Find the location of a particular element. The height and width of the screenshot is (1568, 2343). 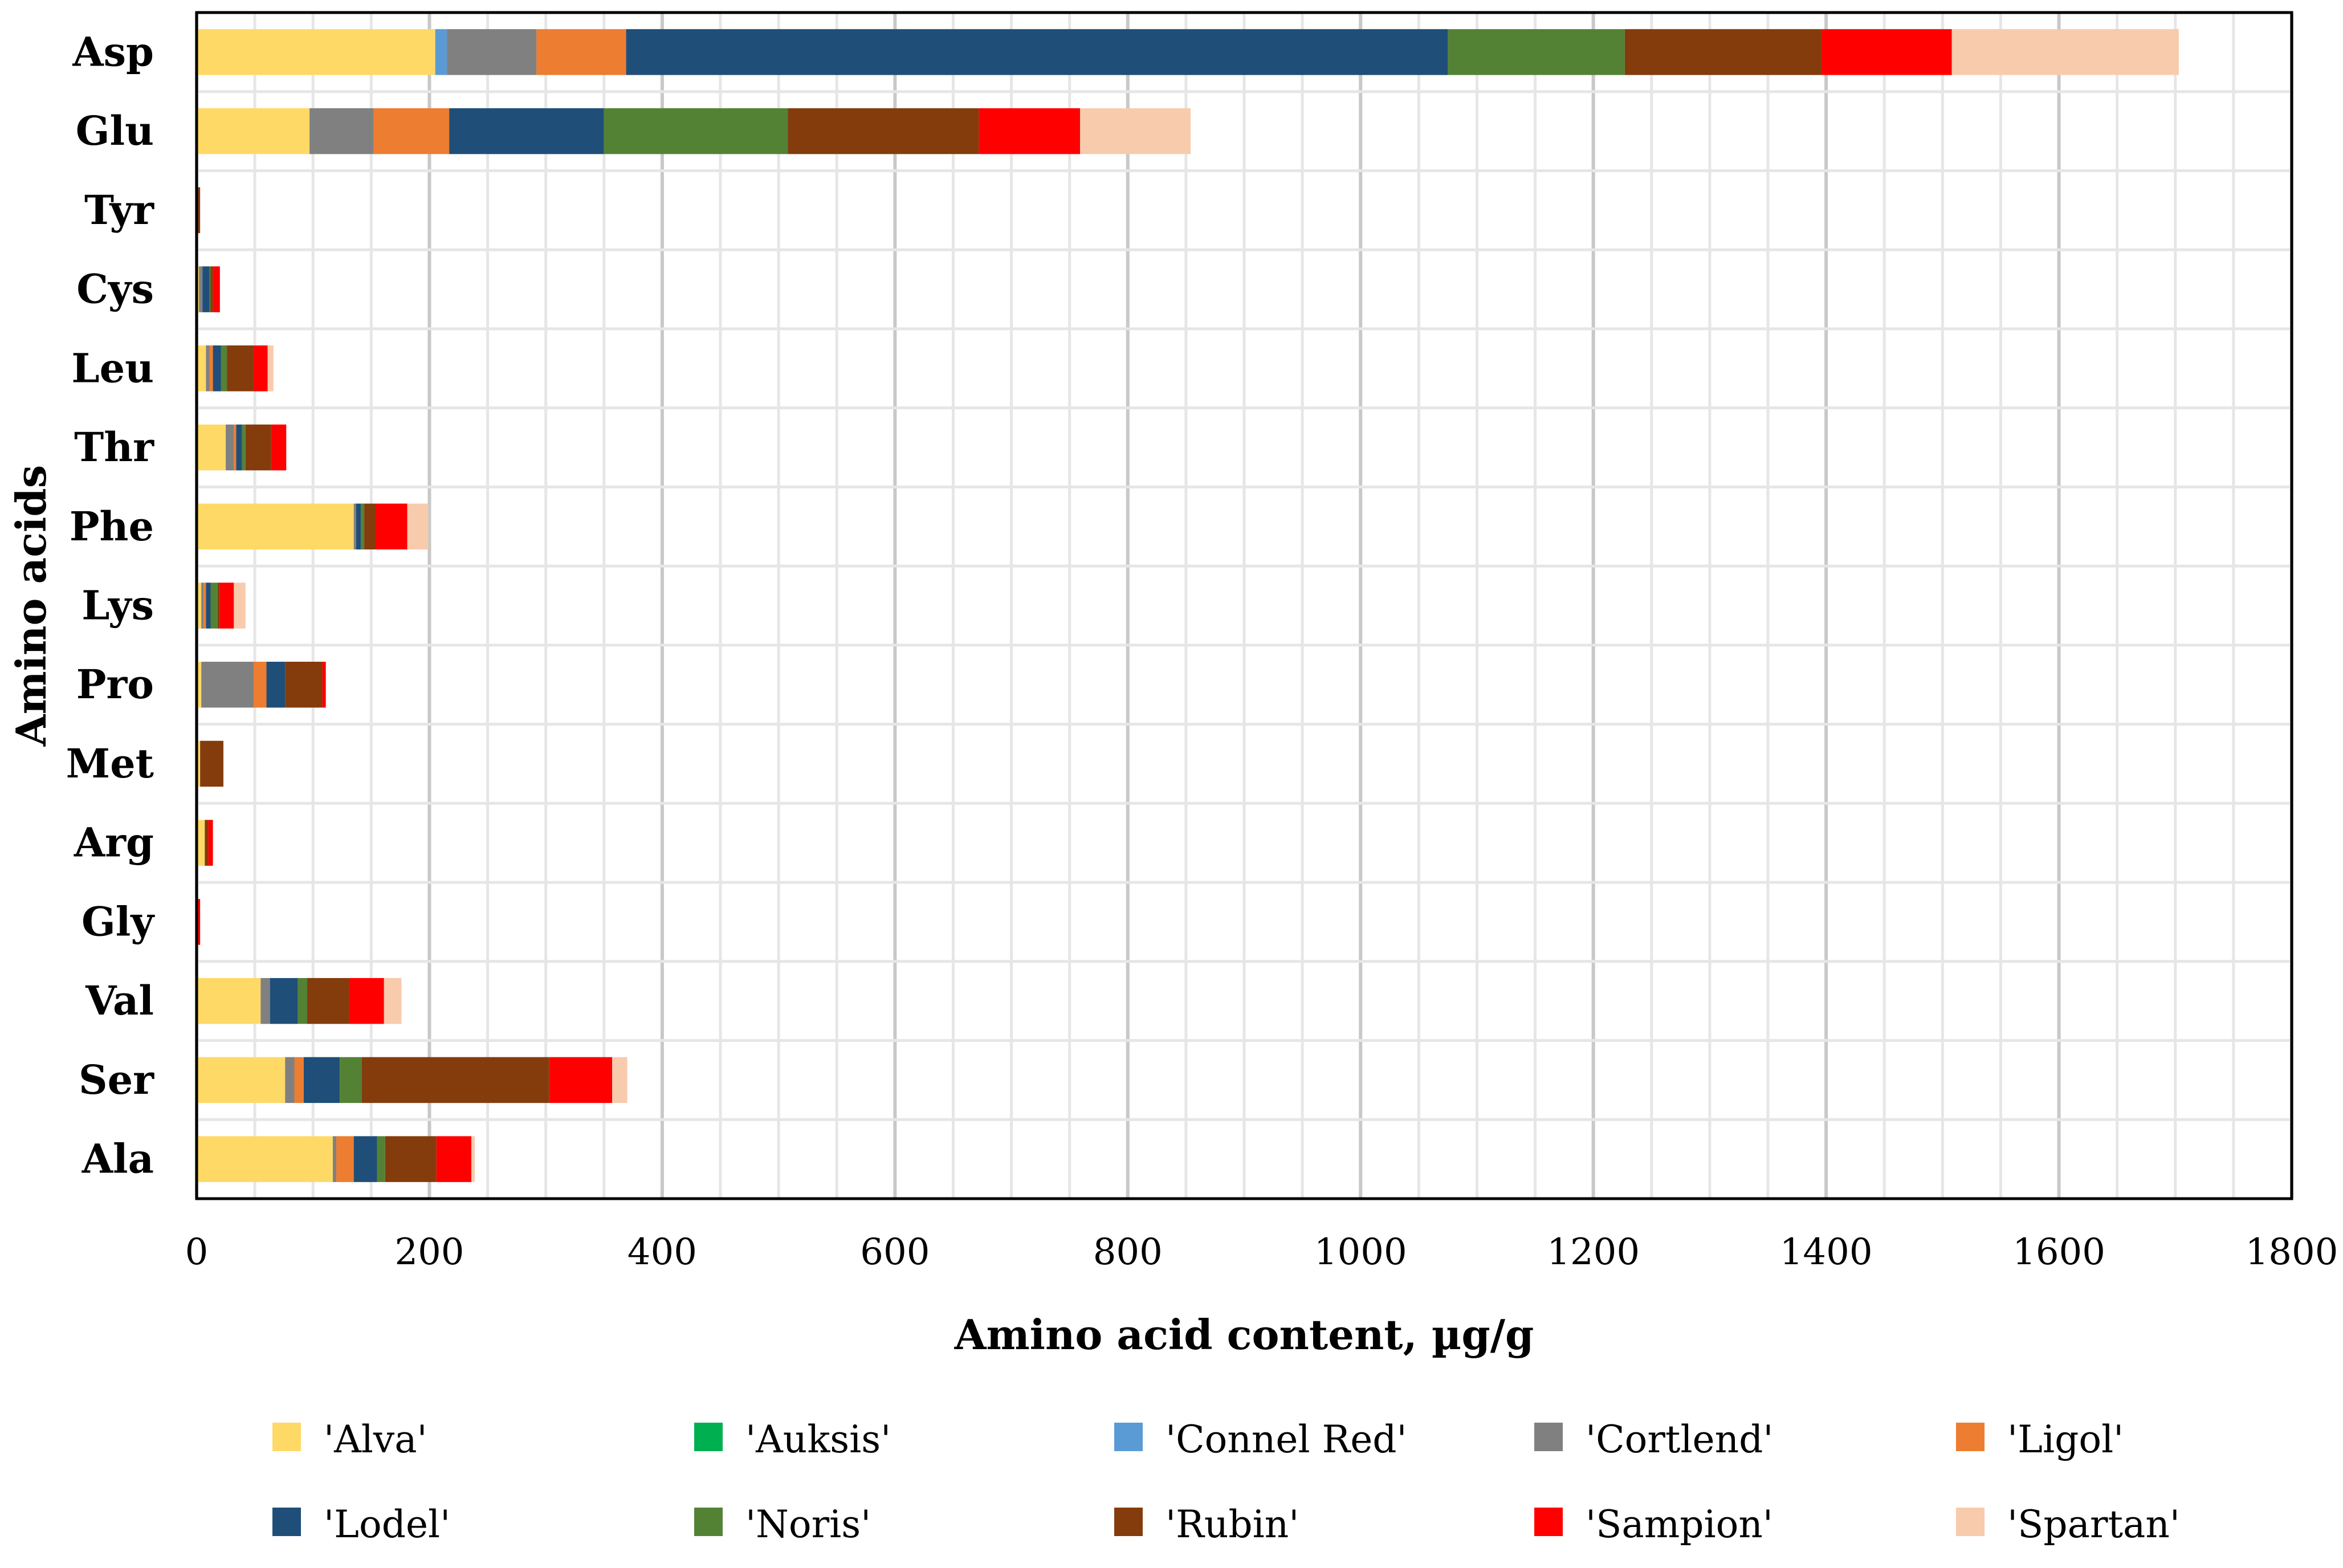

bar-segment-ala-cortlend is located at coordinates (334, 1159).